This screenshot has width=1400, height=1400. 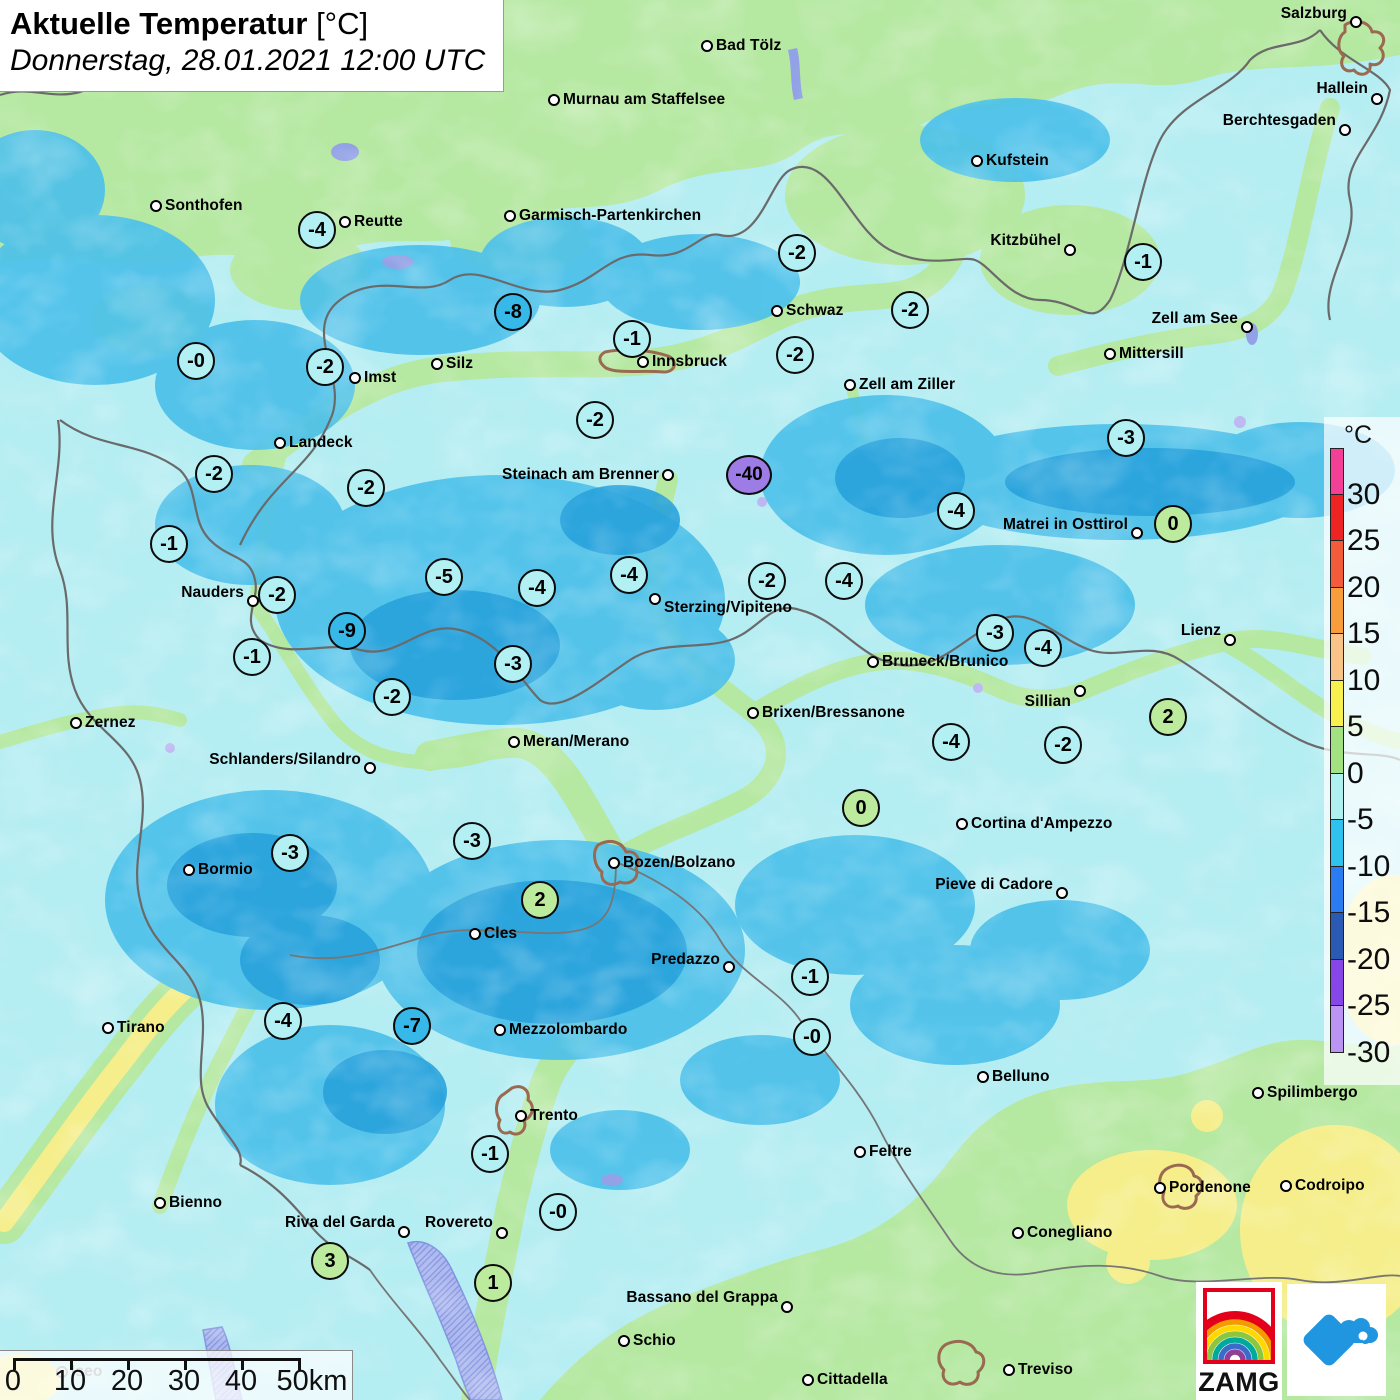 What do you see at coordinates (460, 363) in the screenshot?
I see `city-label: Silz` at bounding box center [460, 363].